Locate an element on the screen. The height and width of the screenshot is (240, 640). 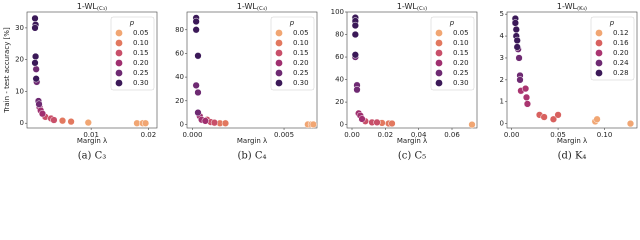
plot-title: 1-WL(K₄) is located at coordinates (572, 7).